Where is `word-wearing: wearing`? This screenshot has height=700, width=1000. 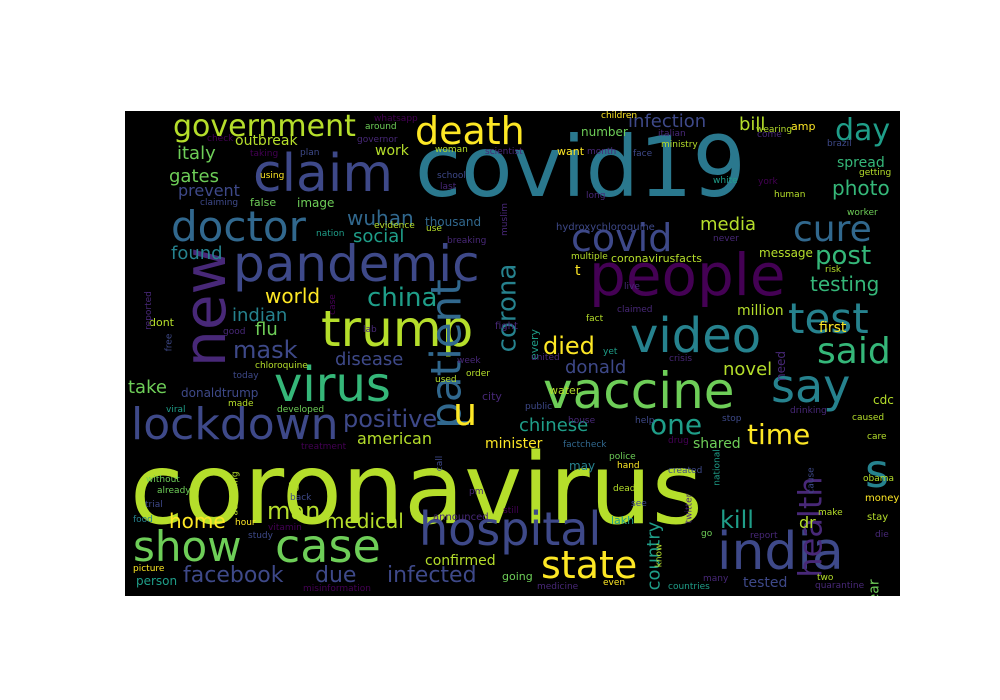 word-wearing: wearing is located at coordinates (774, 130).